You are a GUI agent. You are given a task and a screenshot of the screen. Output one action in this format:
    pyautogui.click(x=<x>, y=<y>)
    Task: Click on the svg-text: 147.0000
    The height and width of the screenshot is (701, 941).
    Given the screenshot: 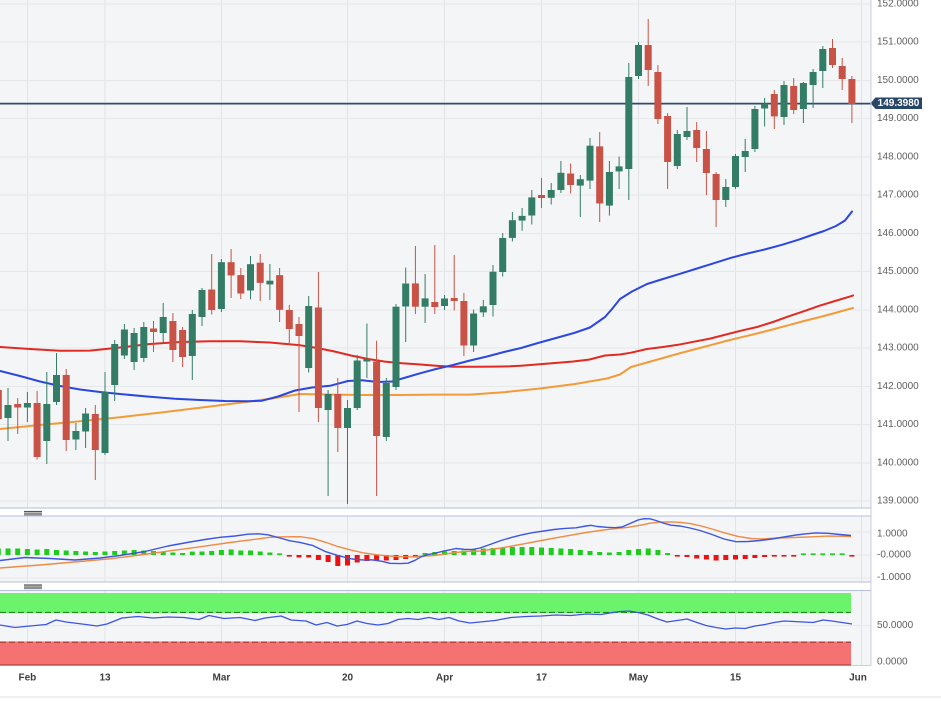 What is the action you would take?
    pyautogui.click(x=898, y=195)
    